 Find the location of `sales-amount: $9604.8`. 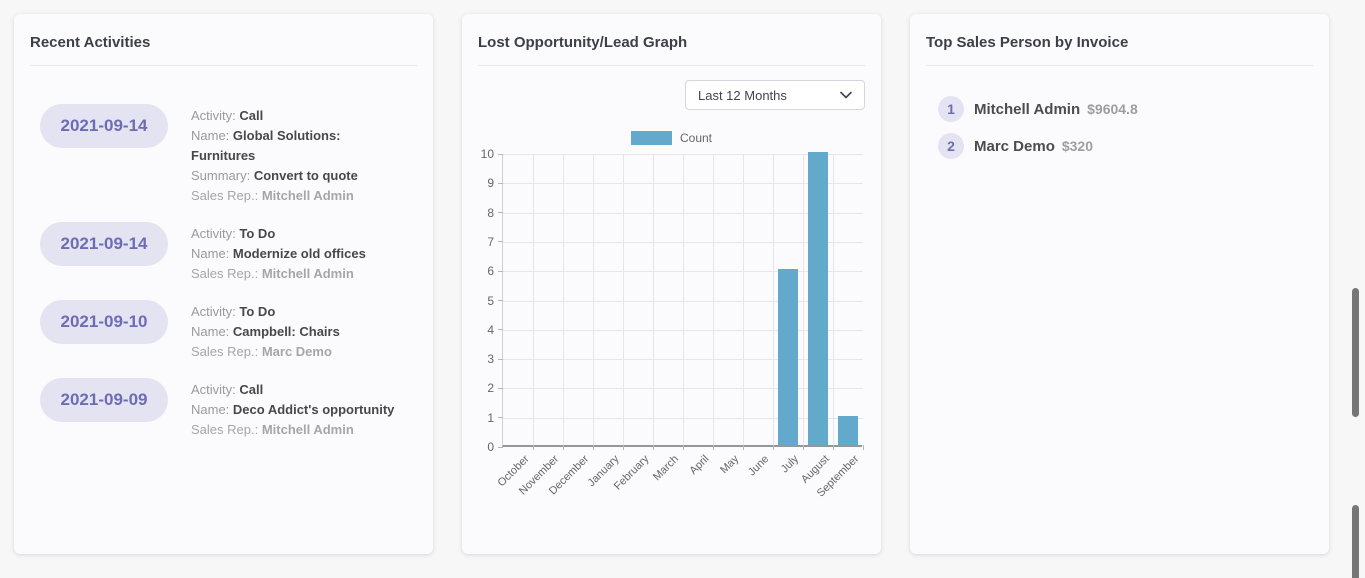

sales-amount: $9604.8 is located at coordinates (1112, 109).